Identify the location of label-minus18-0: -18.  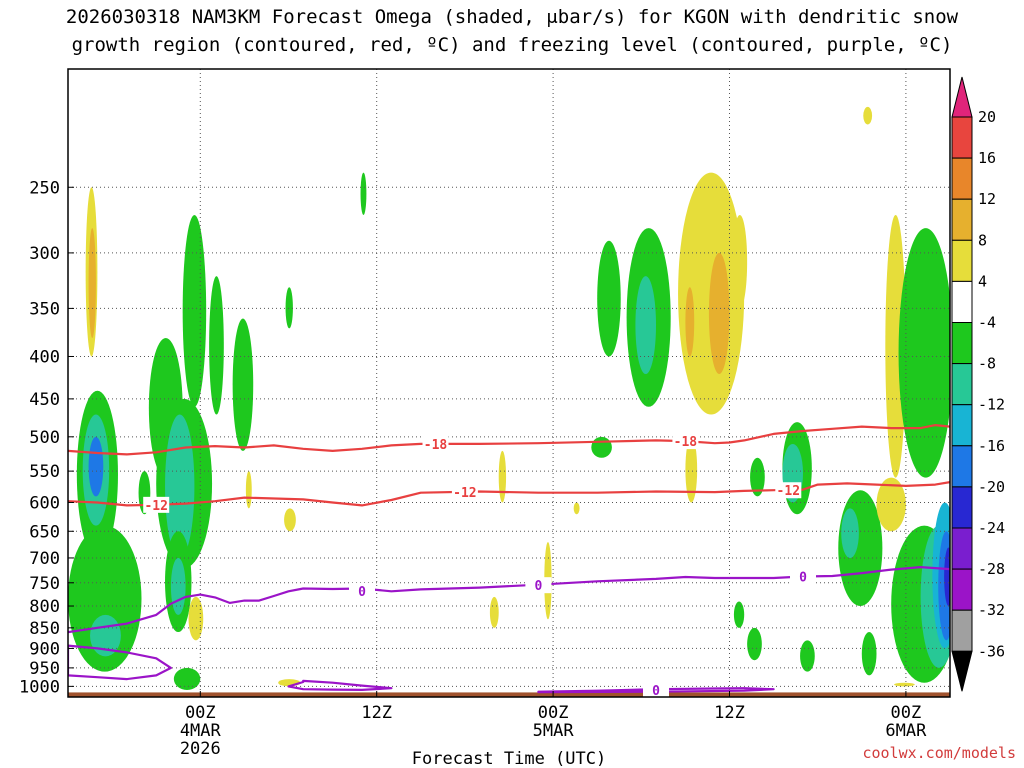
(436, 445).